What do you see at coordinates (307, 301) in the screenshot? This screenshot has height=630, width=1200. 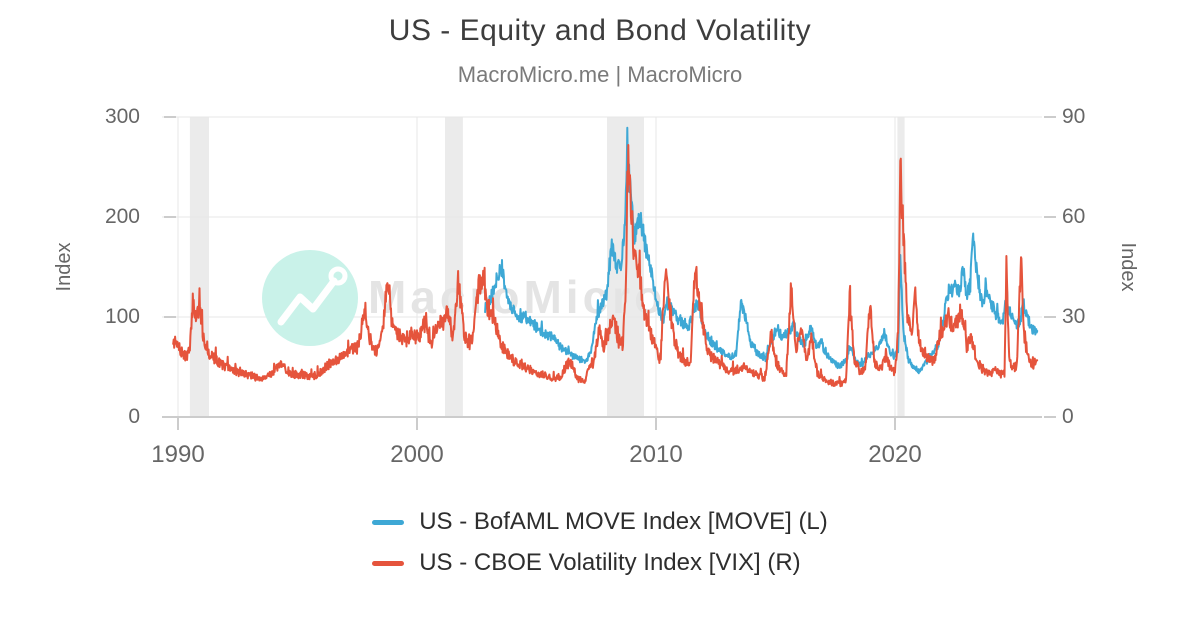 I see `macromicro-mountain-icon` at bounding box center [307, 301].